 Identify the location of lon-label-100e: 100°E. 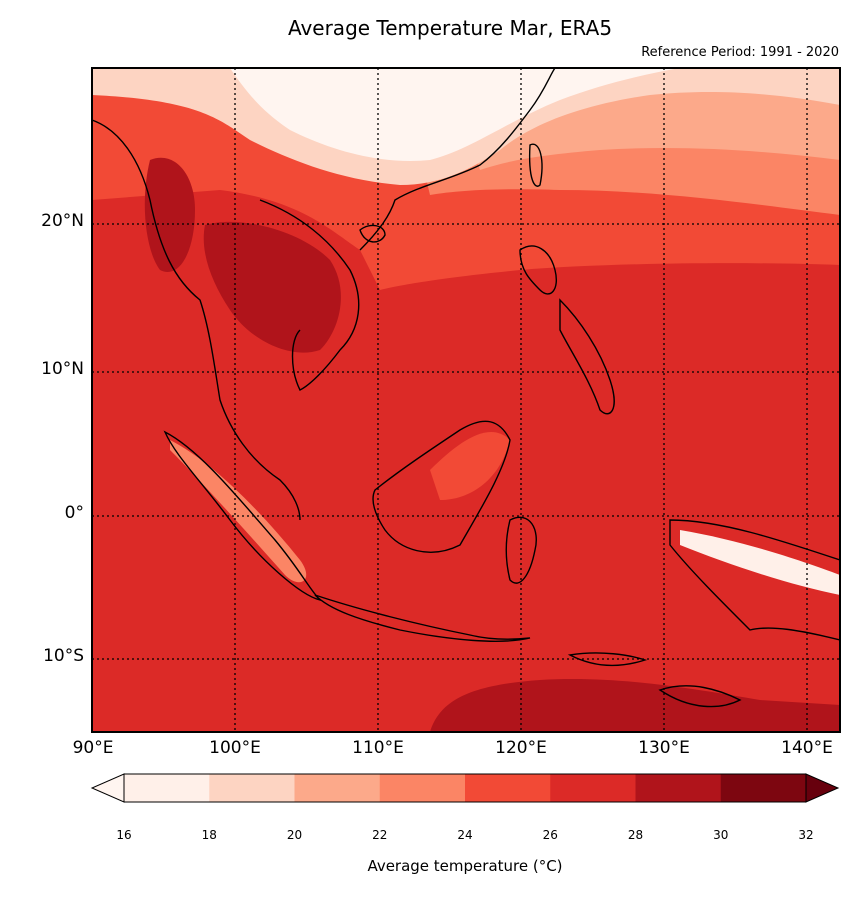
(235, 748).